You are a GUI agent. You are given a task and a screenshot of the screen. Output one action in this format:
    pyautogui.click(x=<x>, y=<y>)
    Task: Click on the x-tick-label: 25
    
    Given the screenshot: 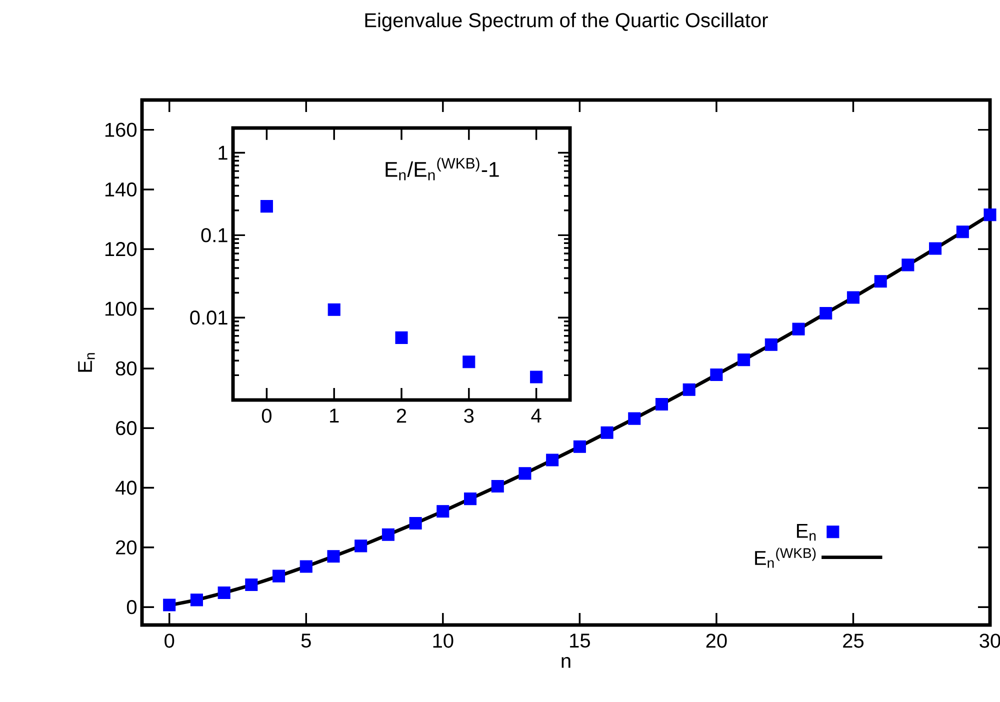 What is the action you would take?
    pyautogui.click(x=853, y=641)
    